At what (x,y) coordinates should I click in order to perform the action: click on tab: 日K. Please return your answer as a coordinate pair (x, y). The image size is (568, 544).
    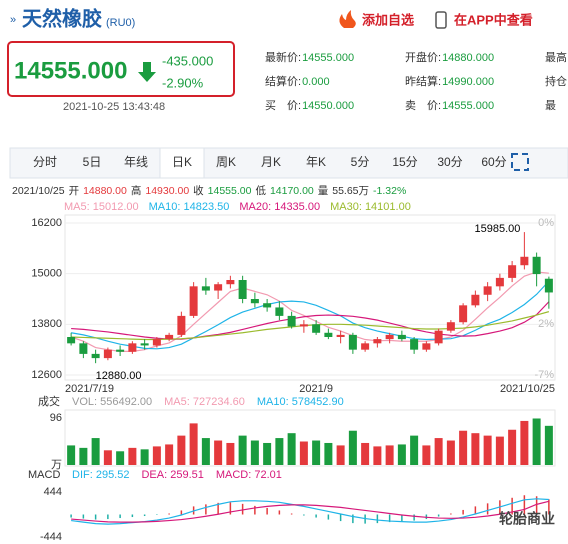
    Looking at the image, I should click on (182, 162).